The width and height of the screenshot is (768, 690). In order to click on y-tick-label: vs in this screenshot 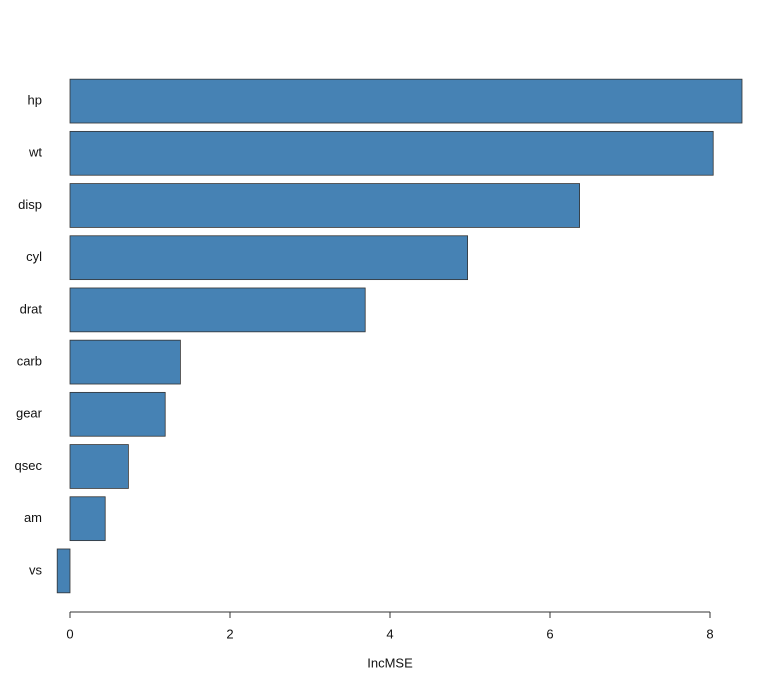, I will do `click(36, 569)`.